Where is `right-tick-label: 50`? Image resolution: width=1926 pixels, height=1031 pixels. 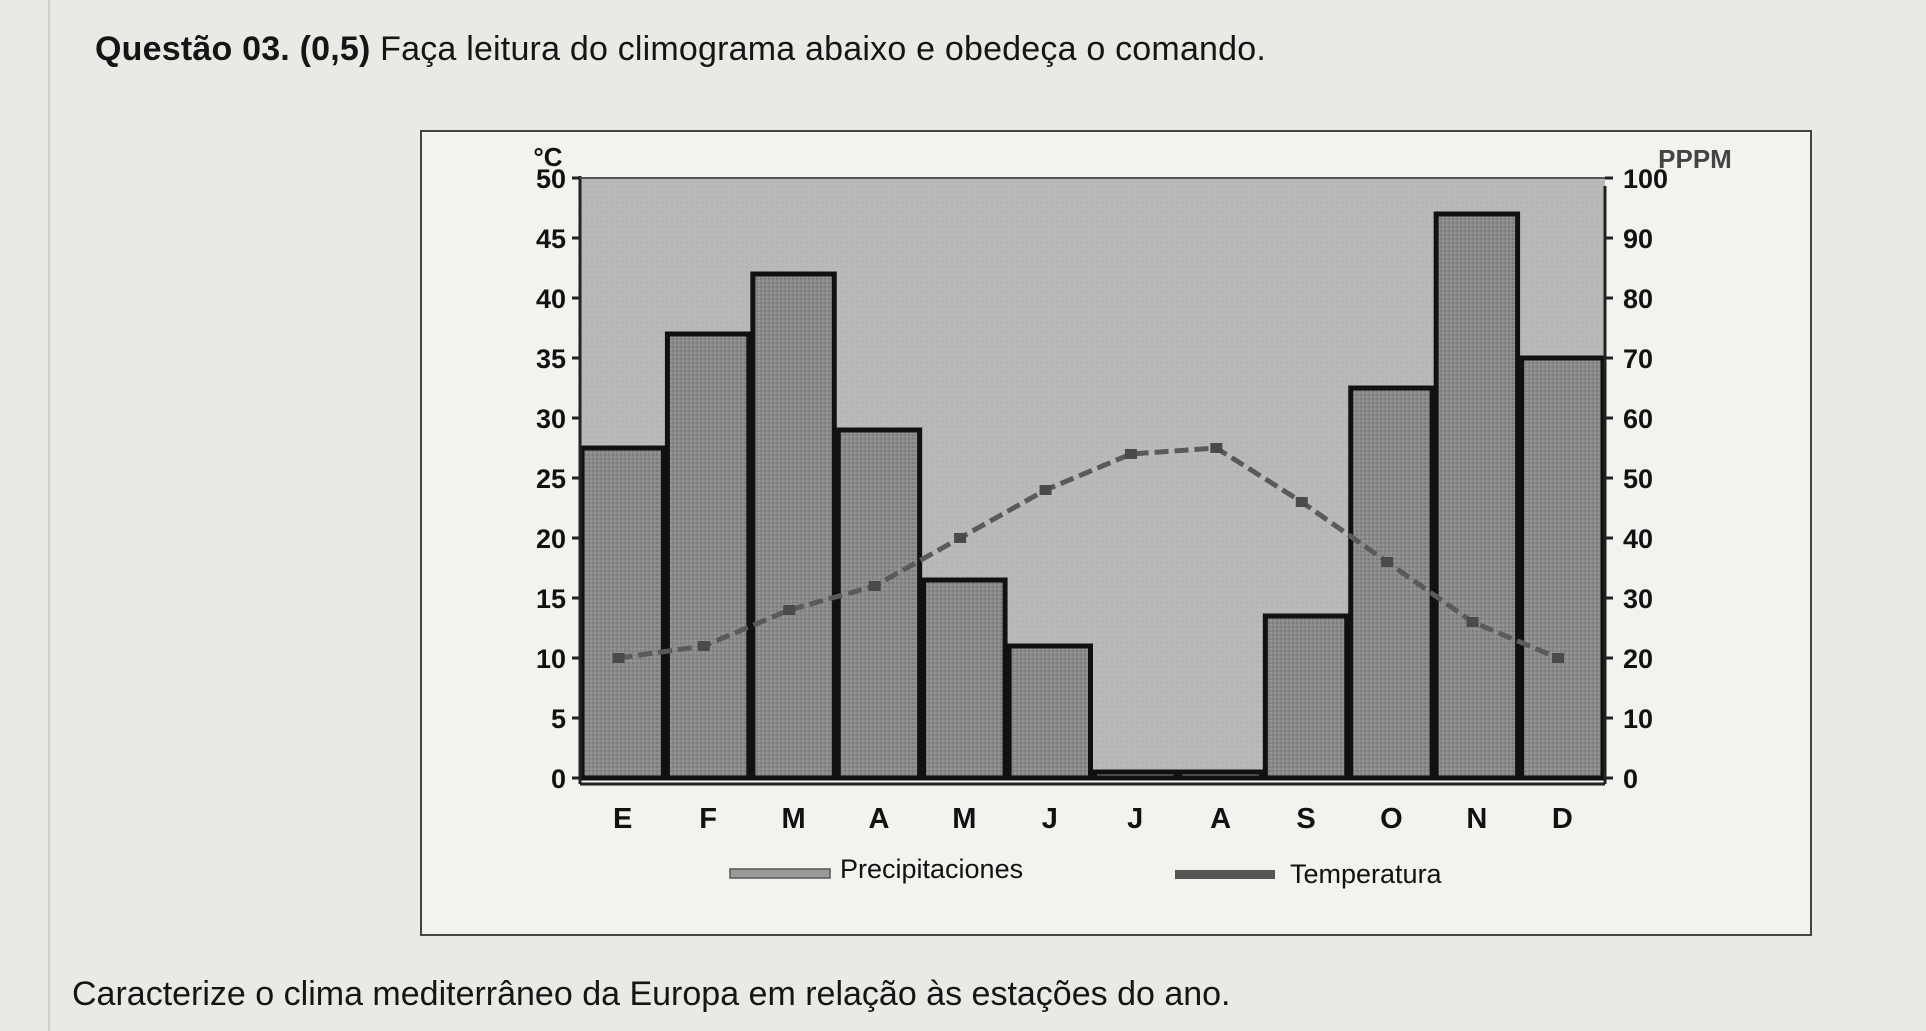
right-tick-label: 50 is located at coordinates (1638, 479).